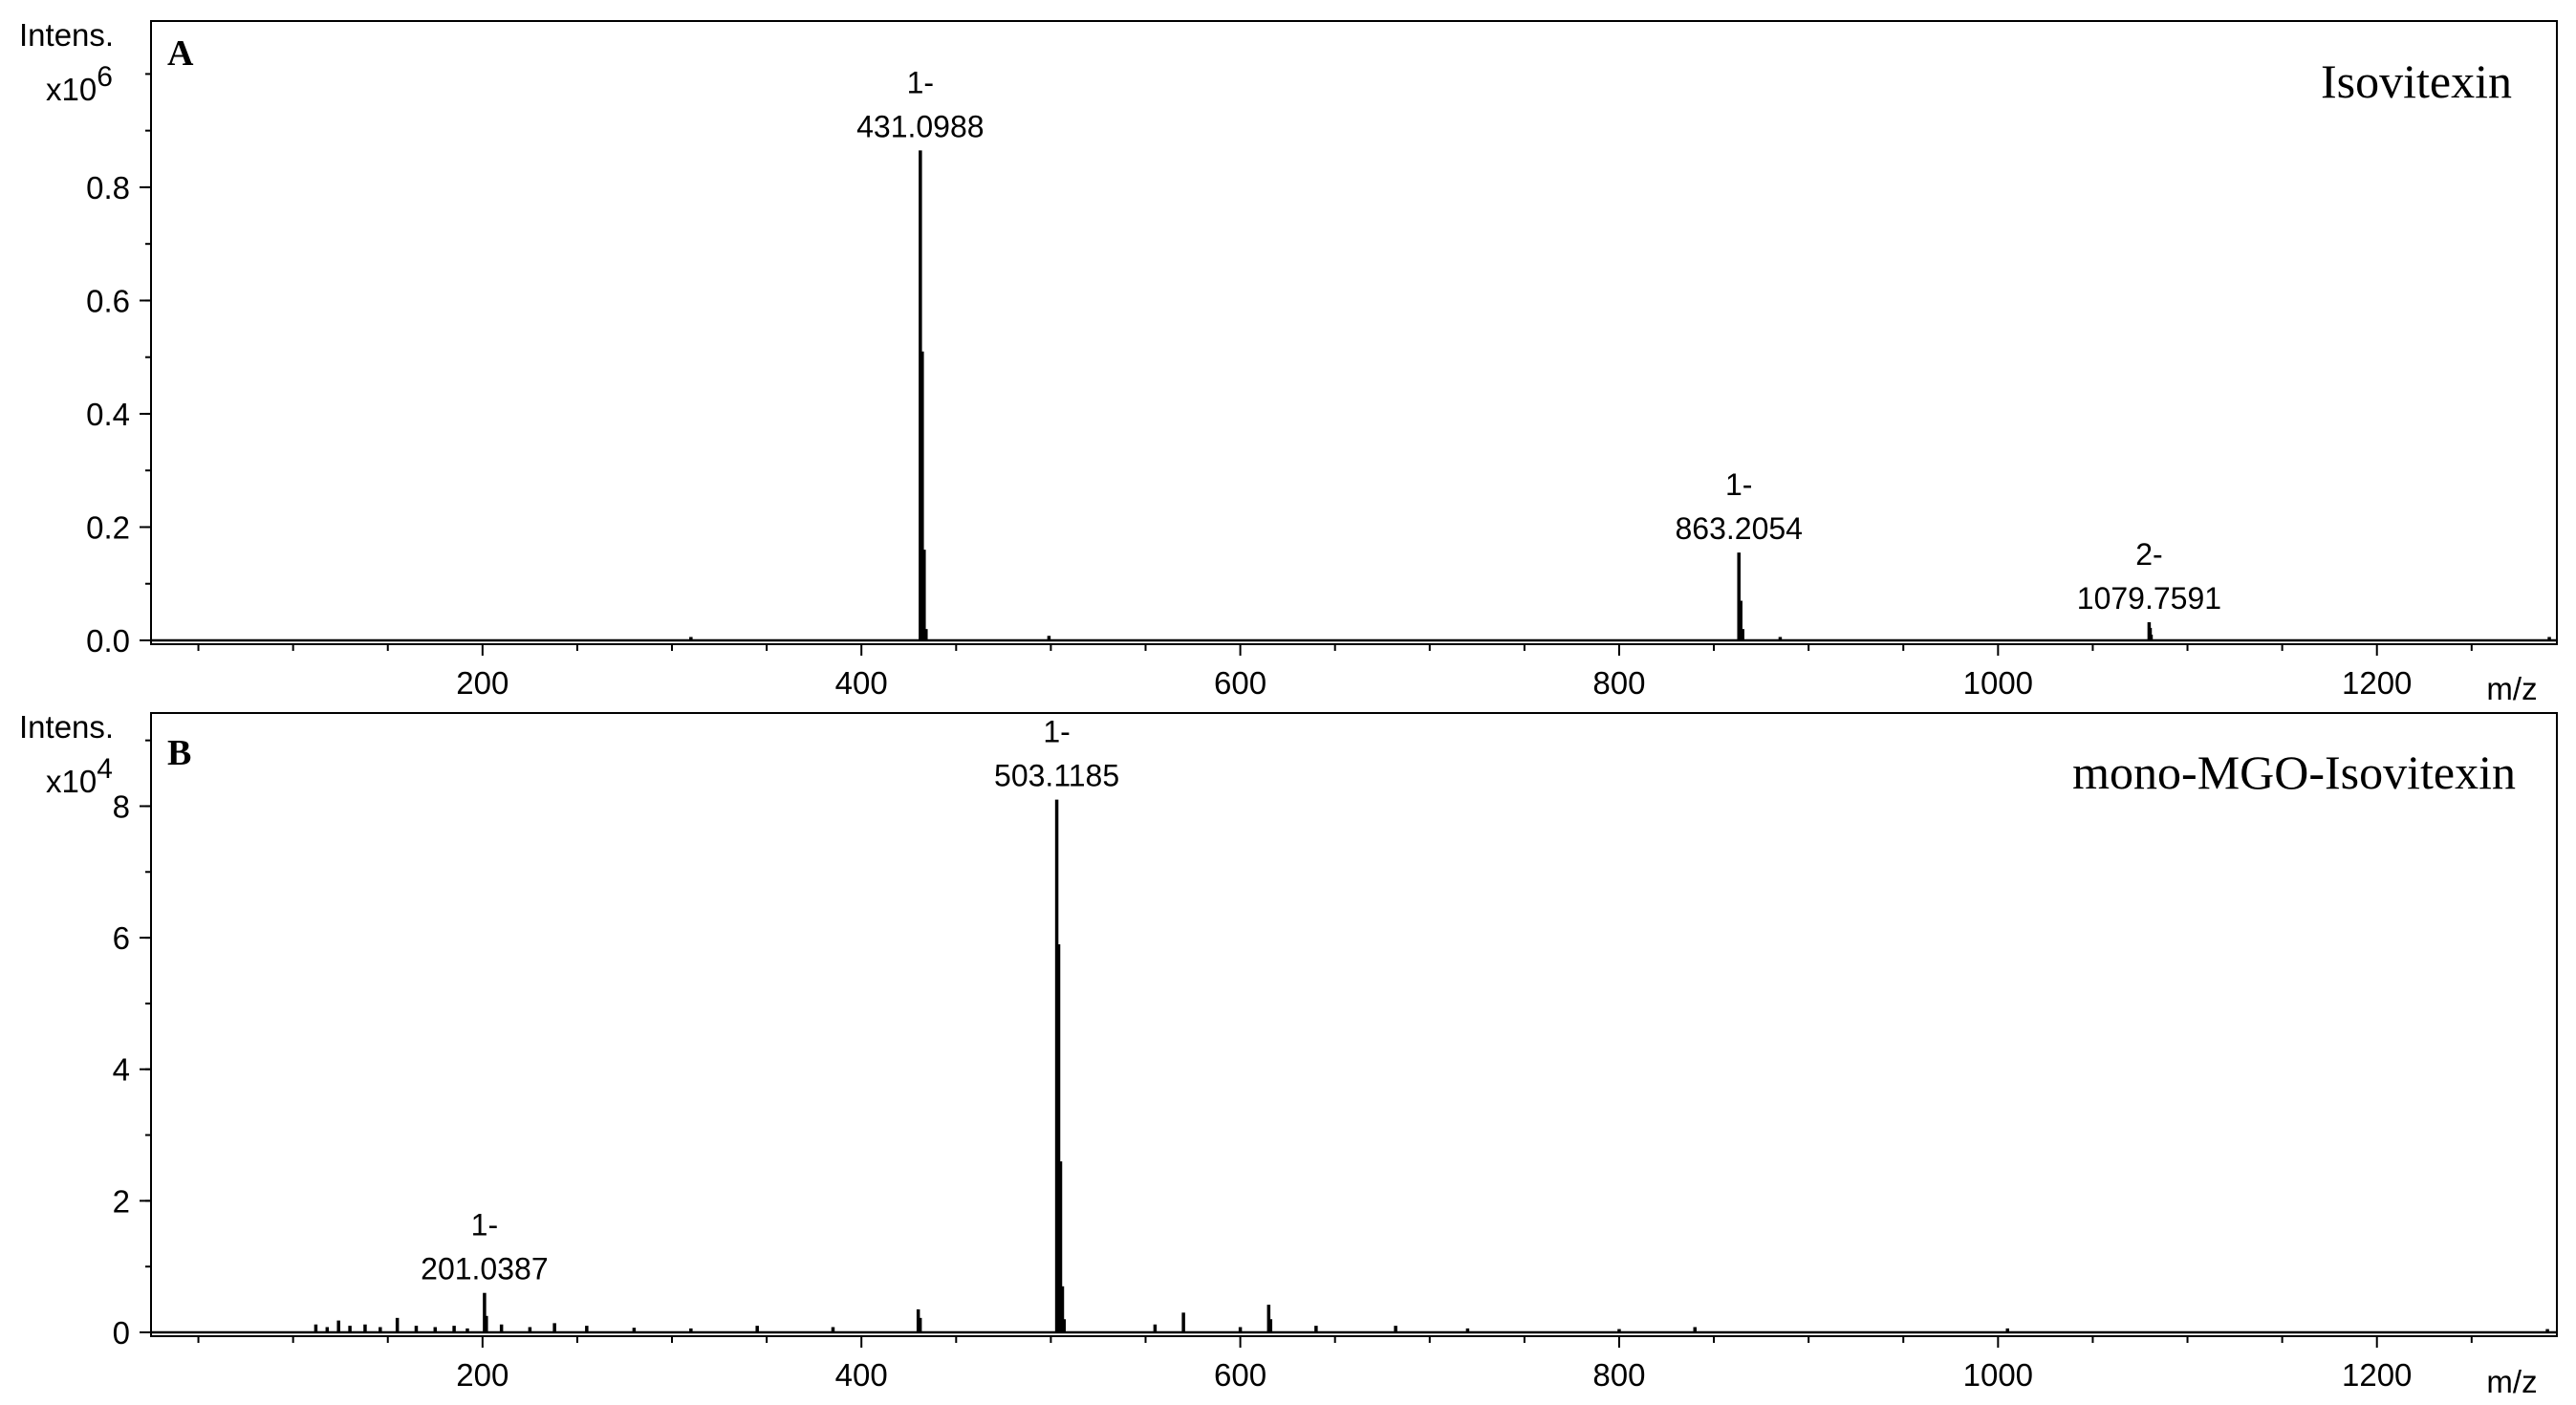 This screenshot has height=1405, width=2576. Describe the element at coordinates (2377, 683) in the screenshot. I see `panel-a-x-tick-label: 1200` at that location.